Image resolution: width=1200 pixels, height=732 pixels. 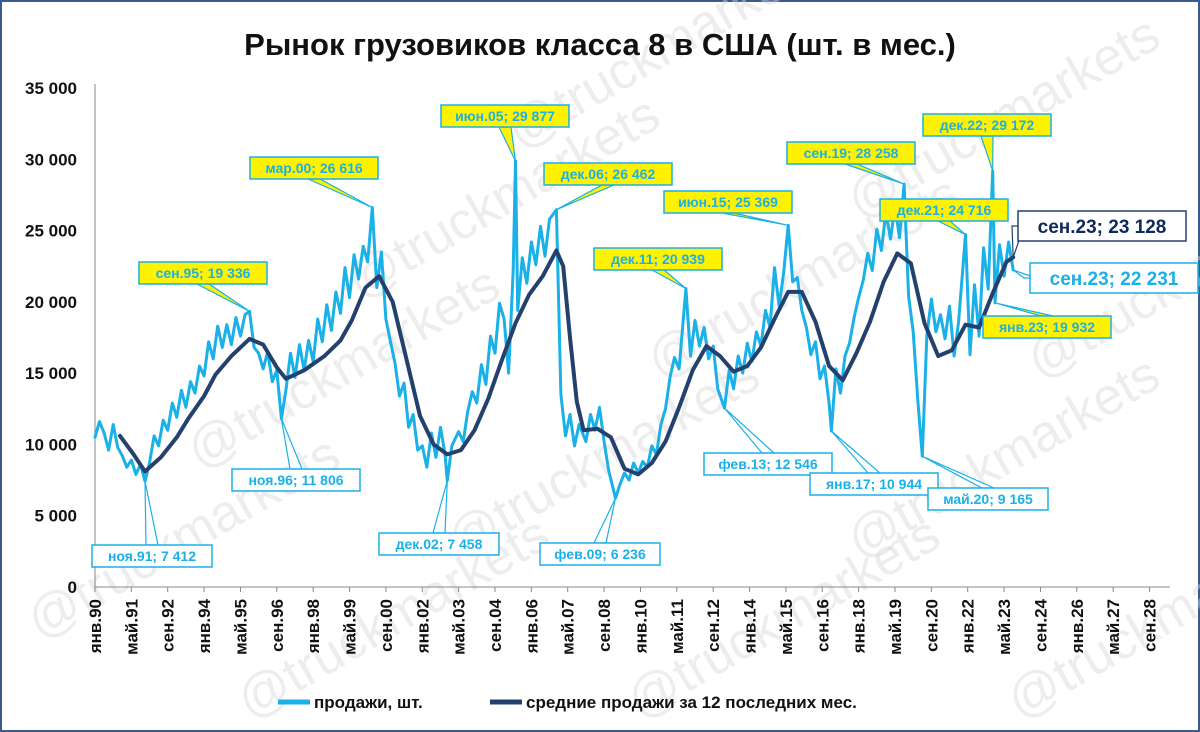 What do you see at coordinates (640, 626) in the screenshot?
I see `x-tick-label: янв.10` at bounding box center [640, 626].